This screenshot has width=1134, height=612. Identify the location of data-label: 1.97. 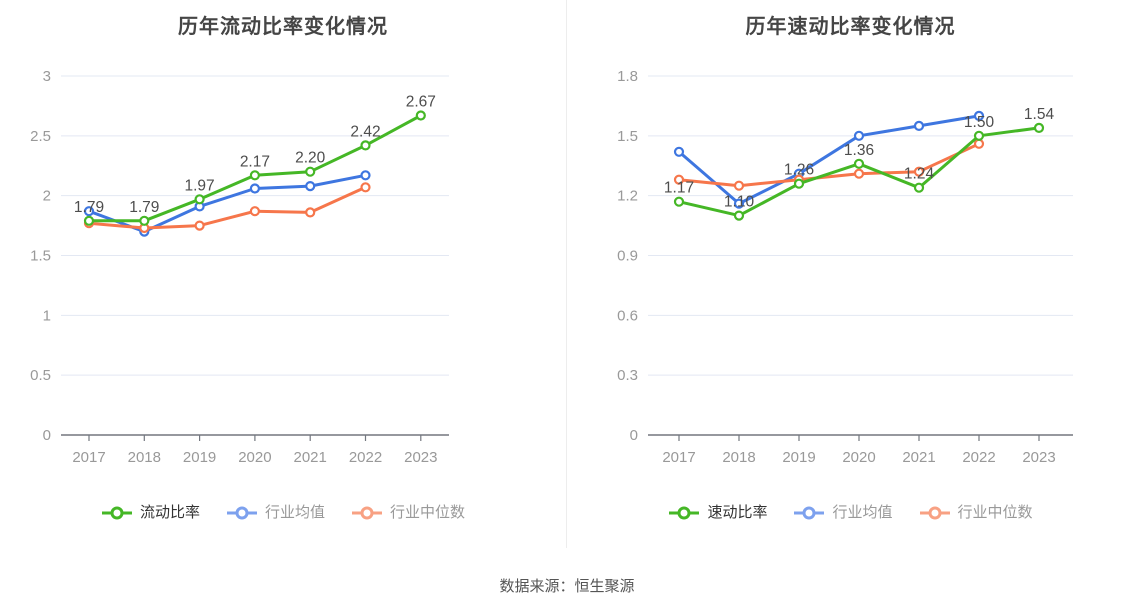
(200, 185).